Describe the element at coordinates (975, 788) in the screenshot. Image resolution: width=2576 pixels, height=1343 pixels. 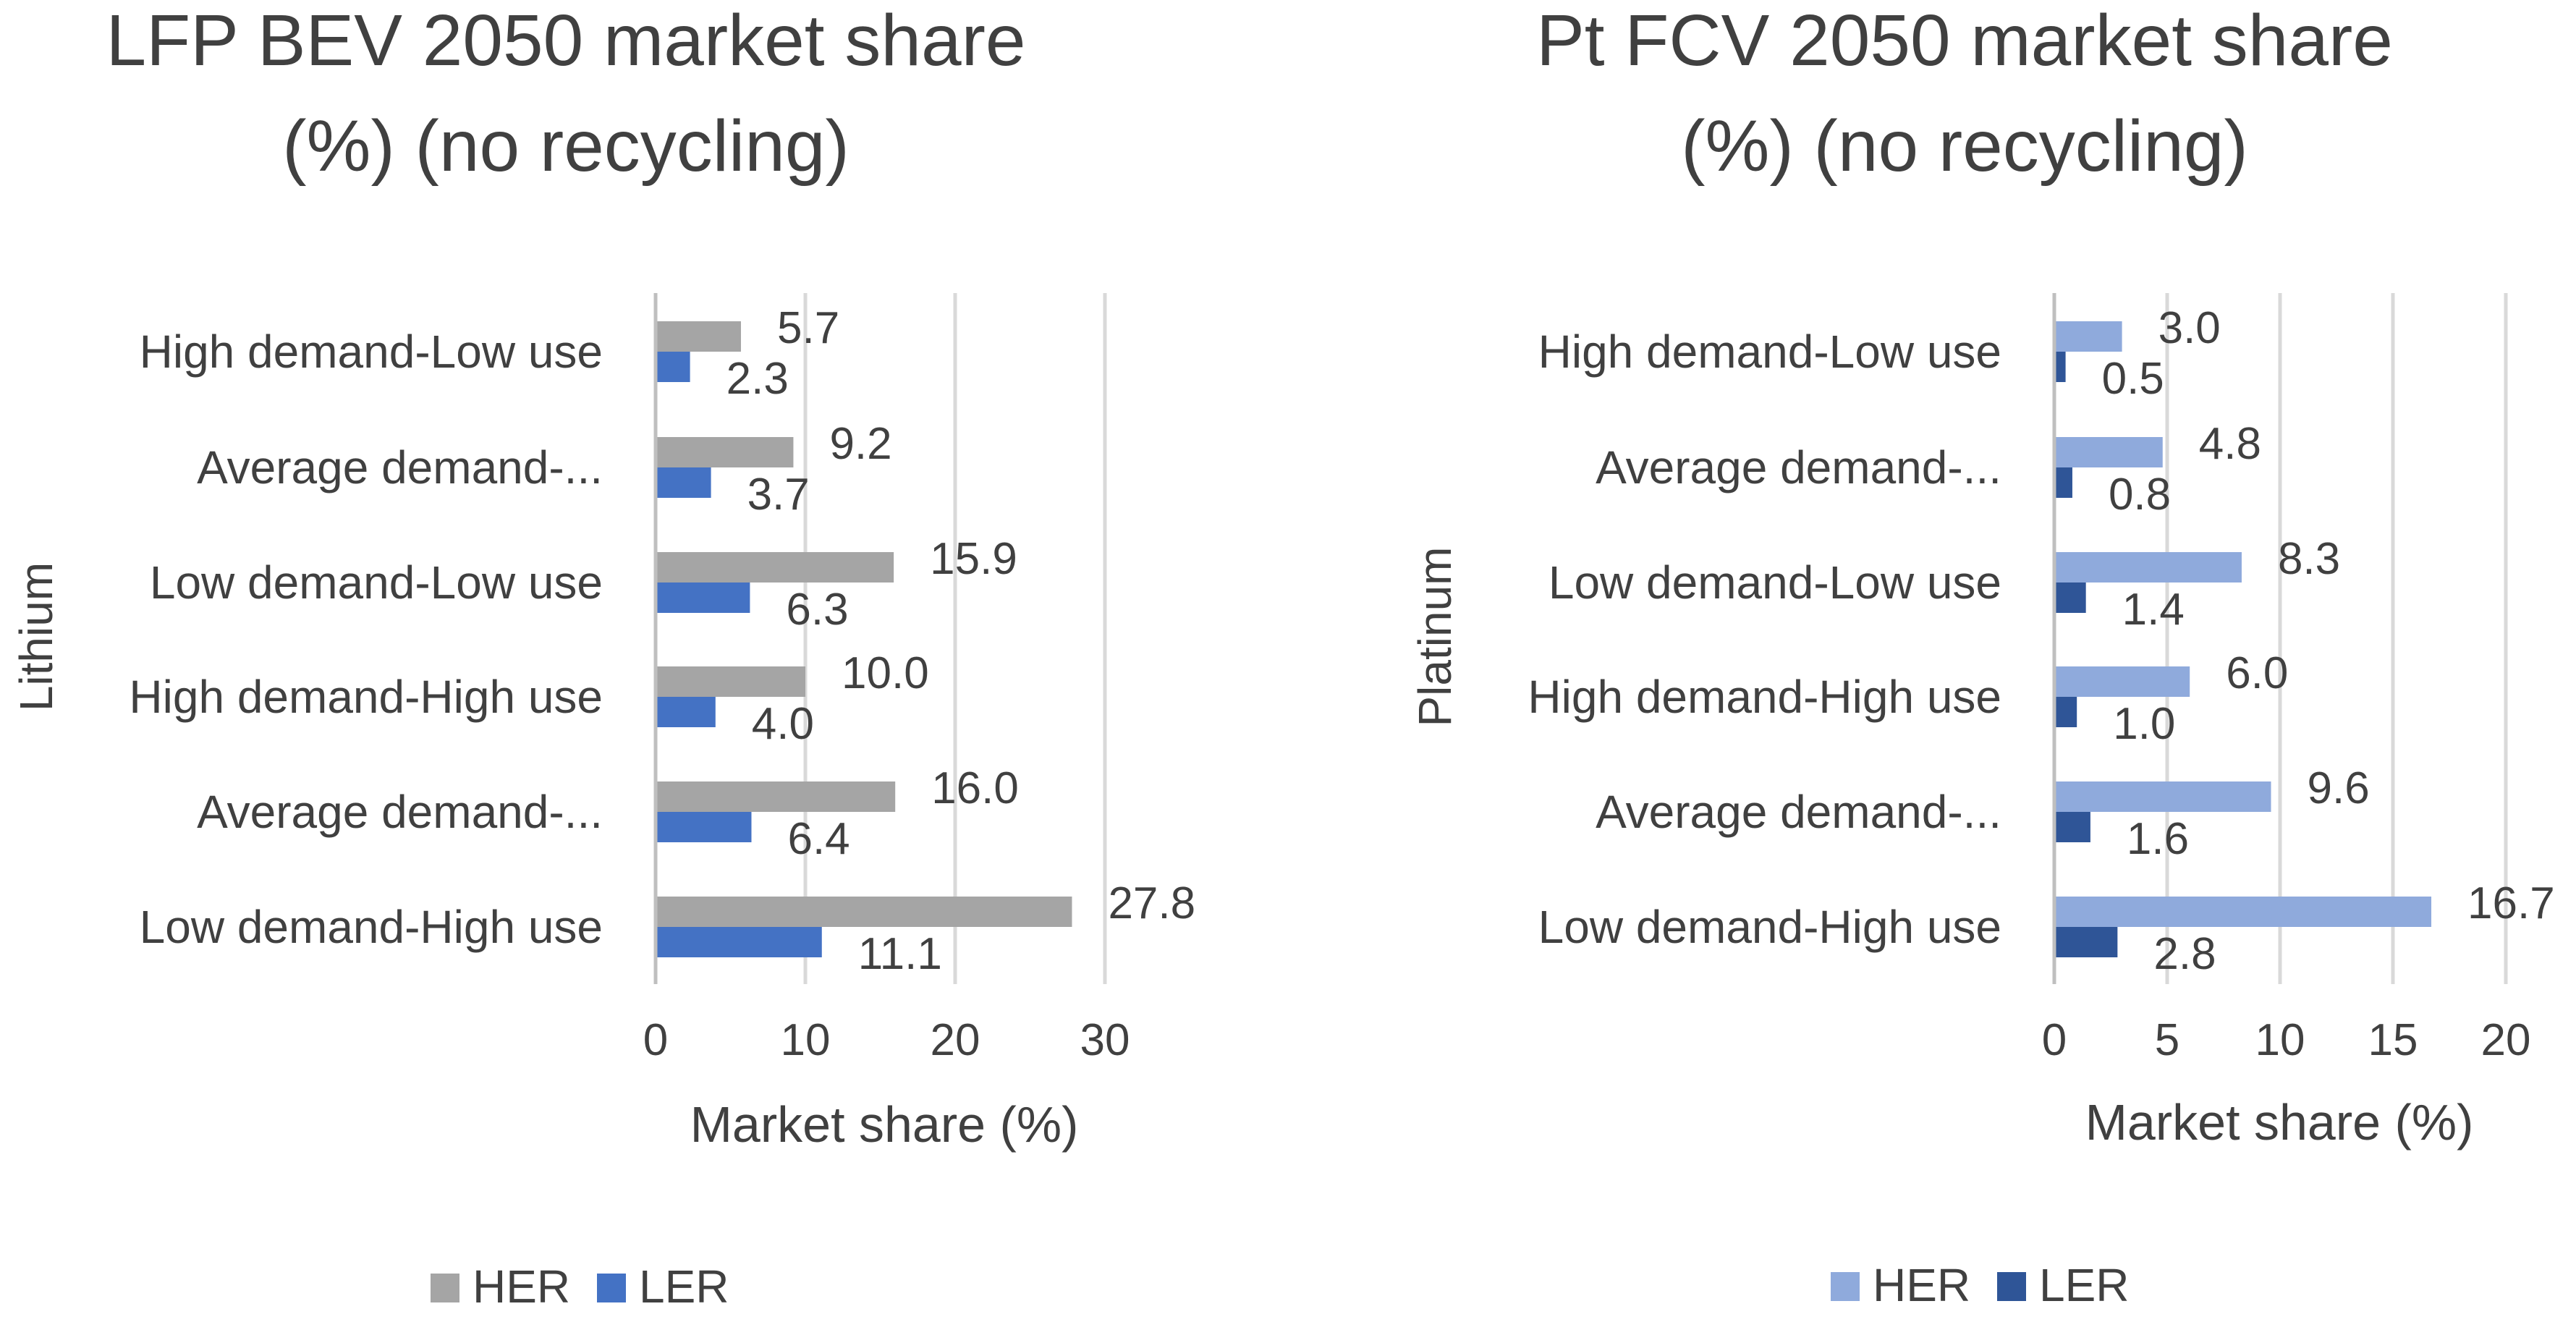
I see `data-label-her: 16.0` at that location.